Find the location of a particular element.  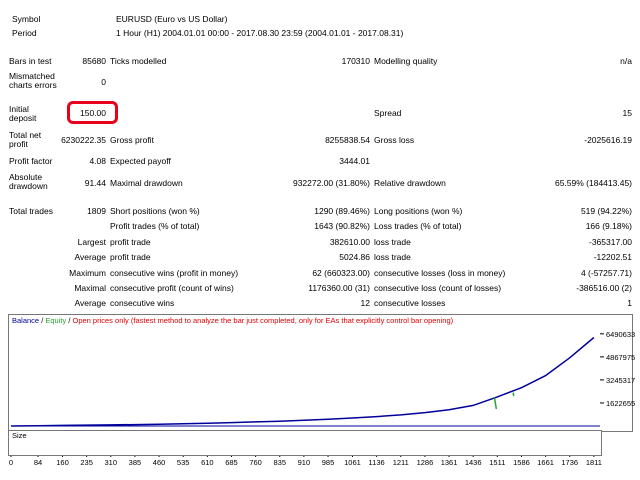

gross-profit-value: 8255838.54 is located at coordinates (347, 140).